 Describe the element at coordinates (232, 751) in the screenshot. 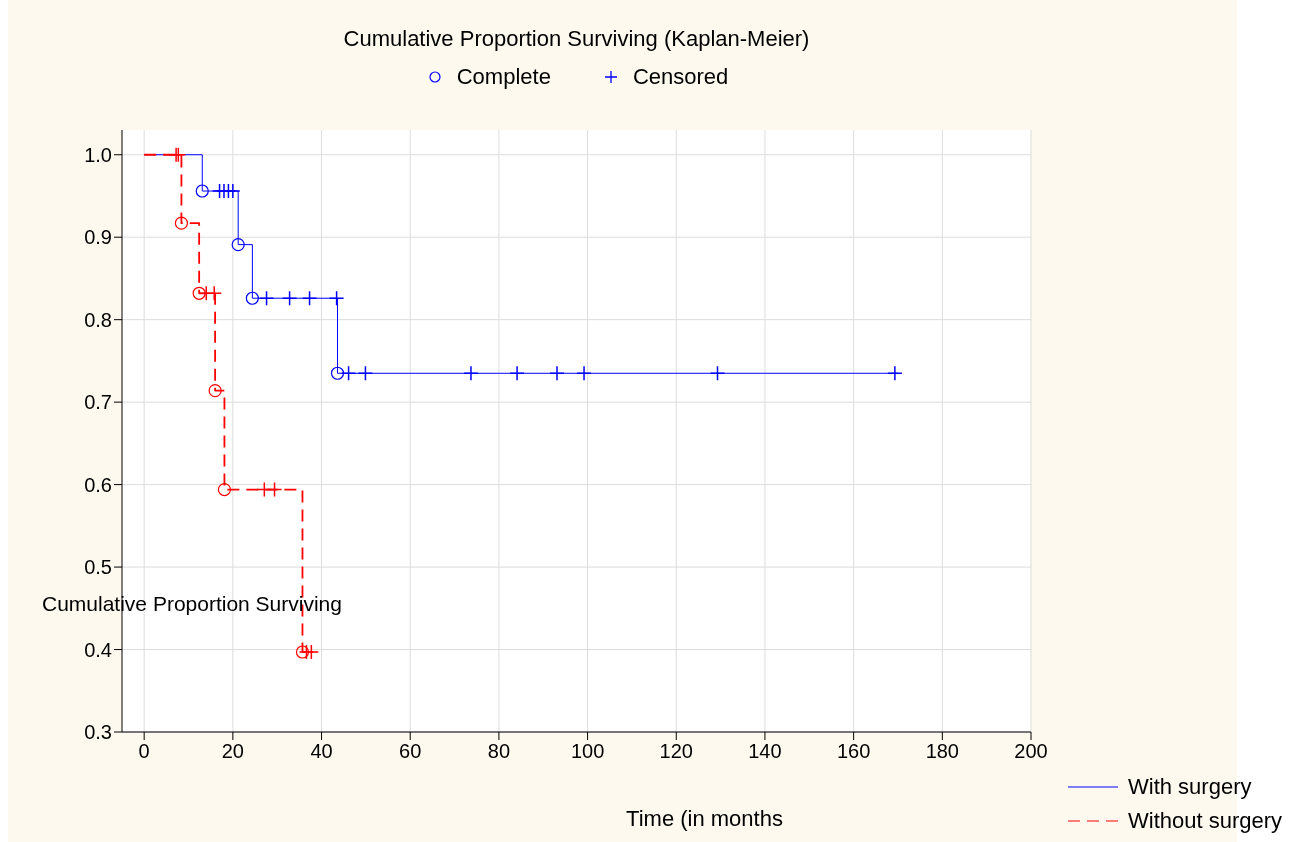

I see `x-tick-label: 20` at that location.